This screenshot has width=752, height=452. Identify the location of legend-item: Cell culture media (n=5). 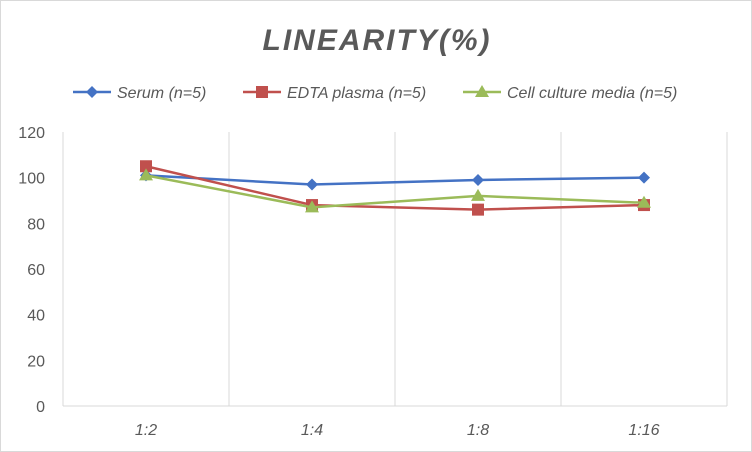
(570, 93).